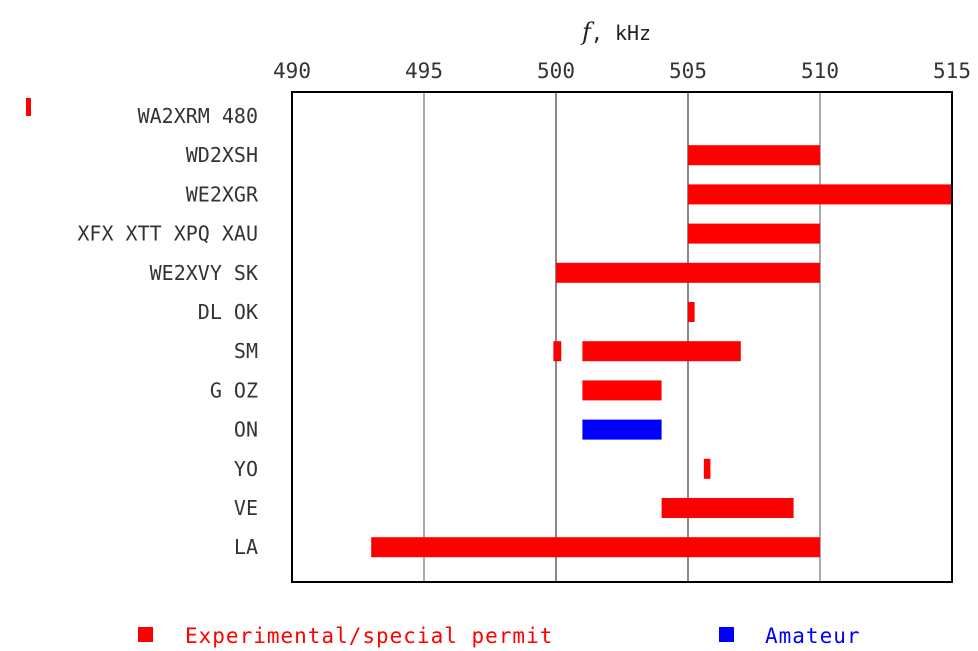 Image resolution: width=978 pixels, height=651 pixels. I want to click on x-axis-unit: , kHz, so click(621, 33).